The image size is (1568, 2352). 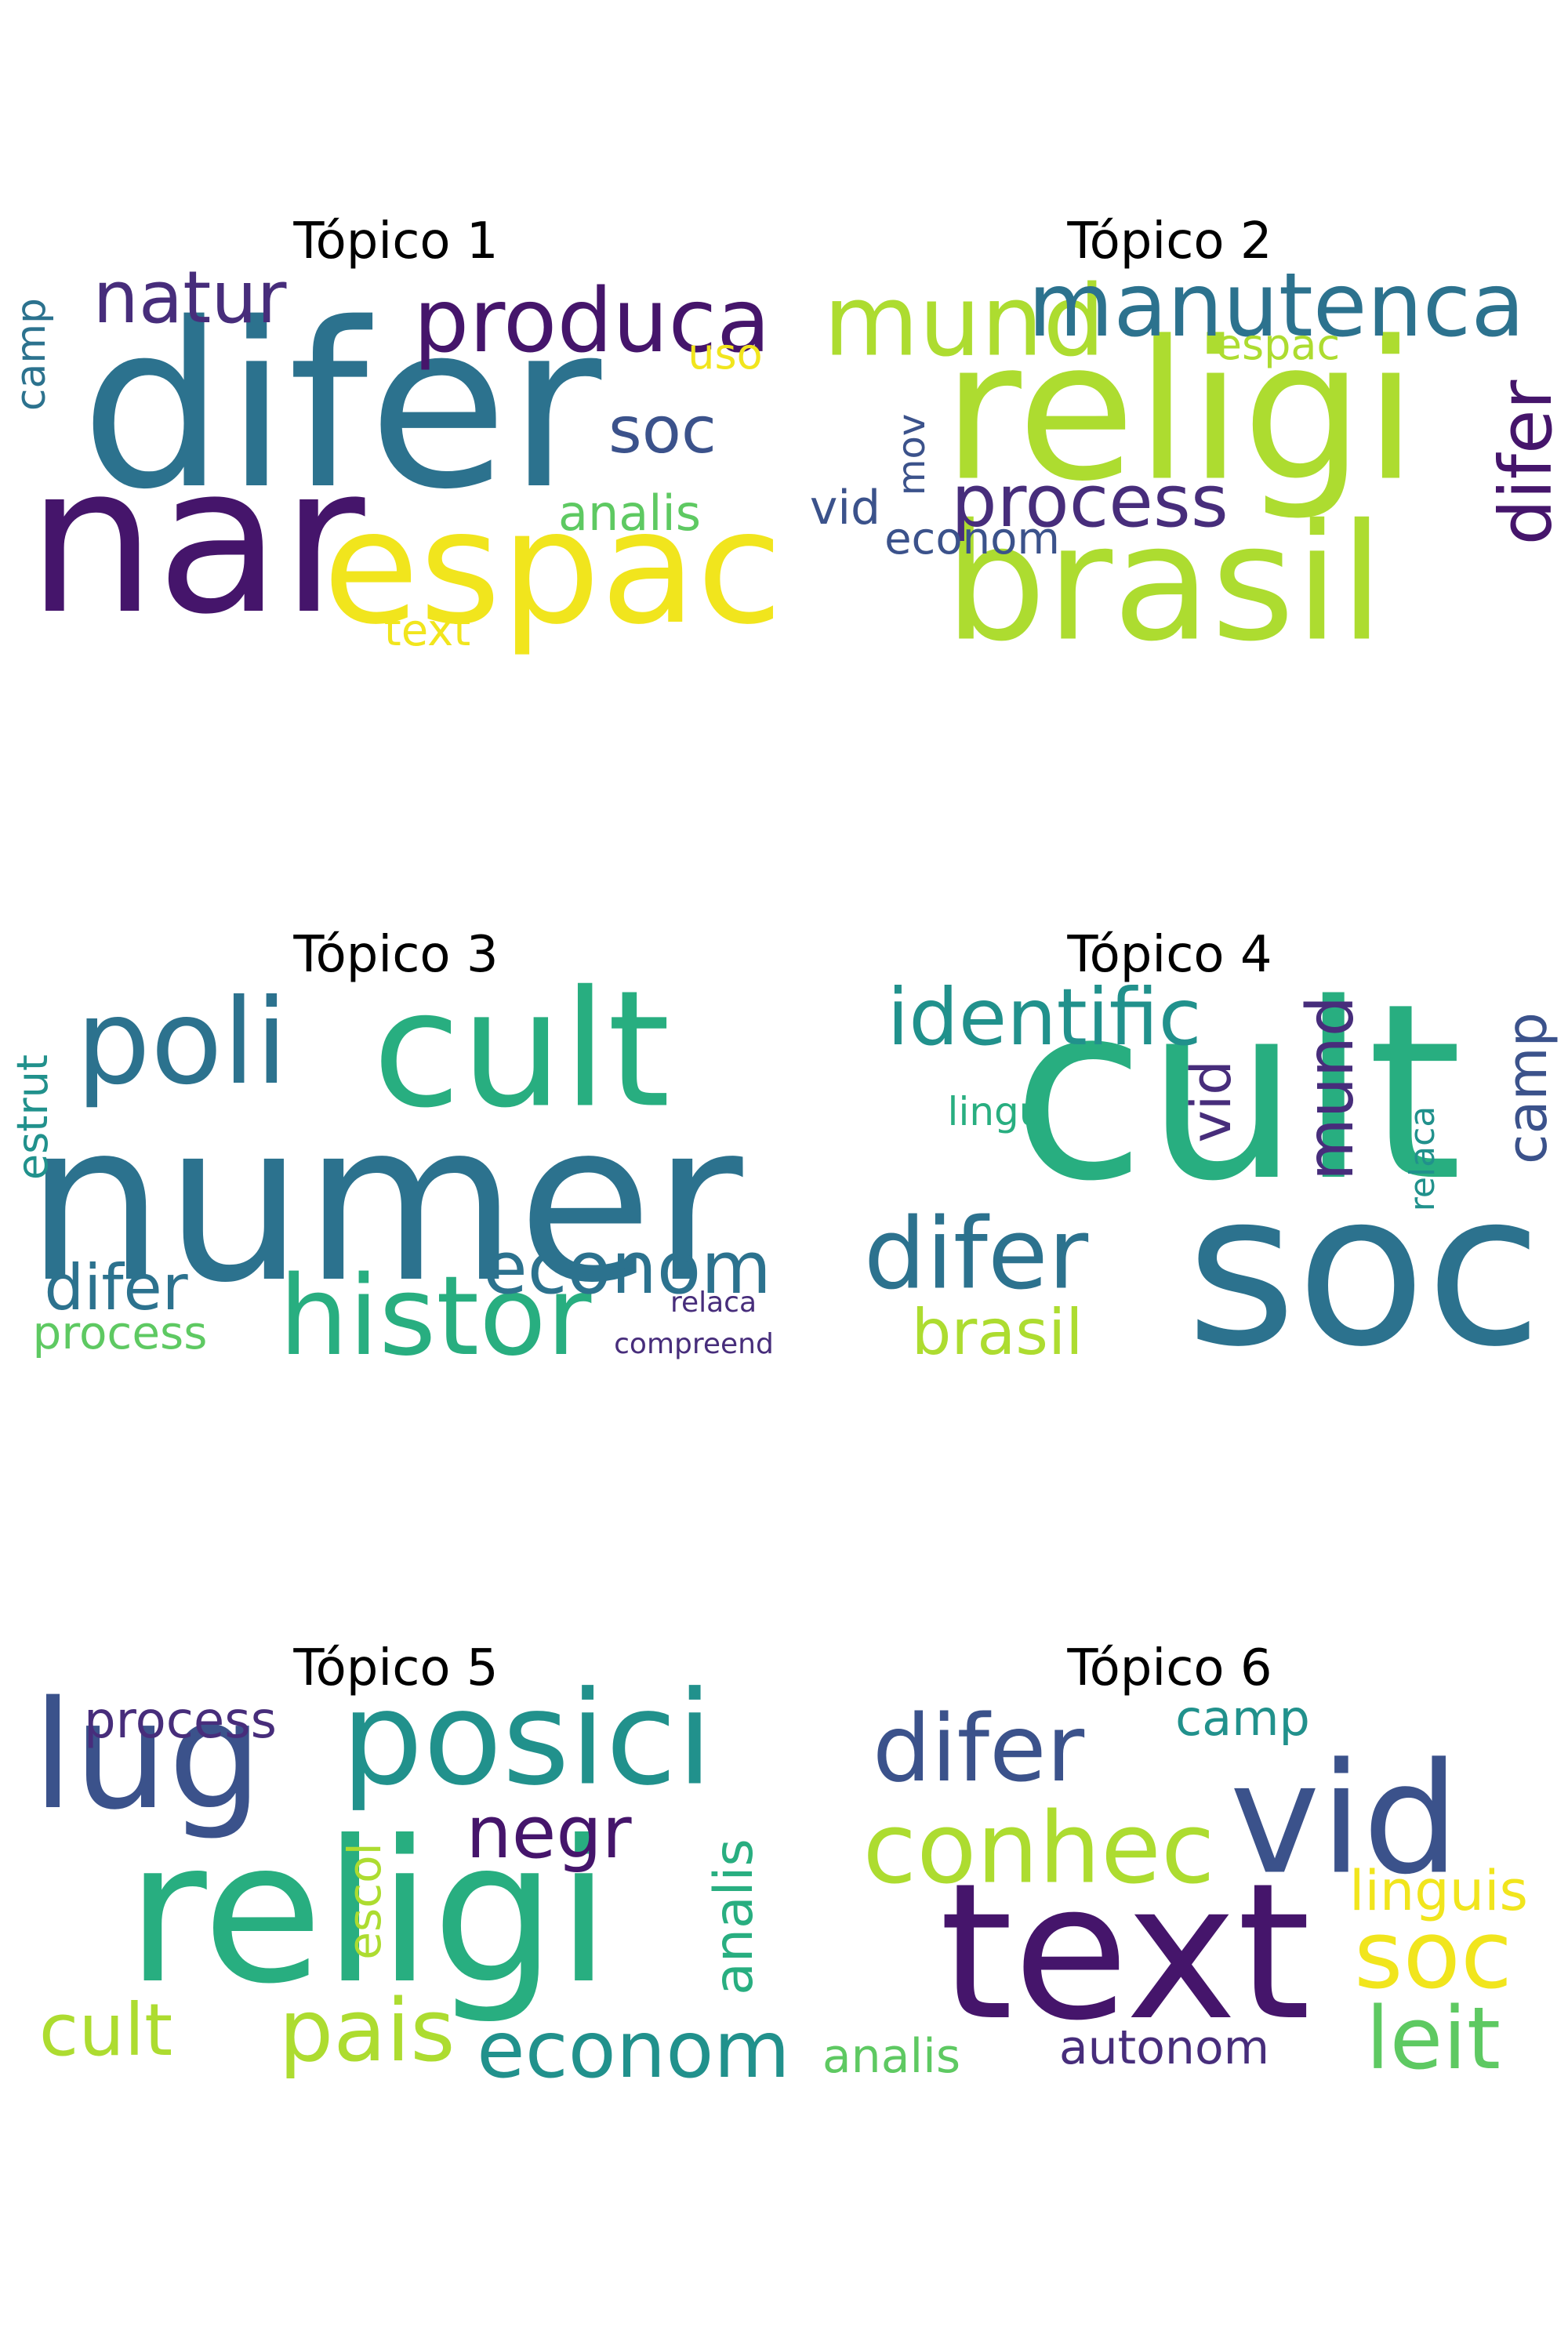 What do you see at coordinates (694, 1344) in the screenshot?
I see `cloud-word: compreend` at bounding box center [694, 1344].